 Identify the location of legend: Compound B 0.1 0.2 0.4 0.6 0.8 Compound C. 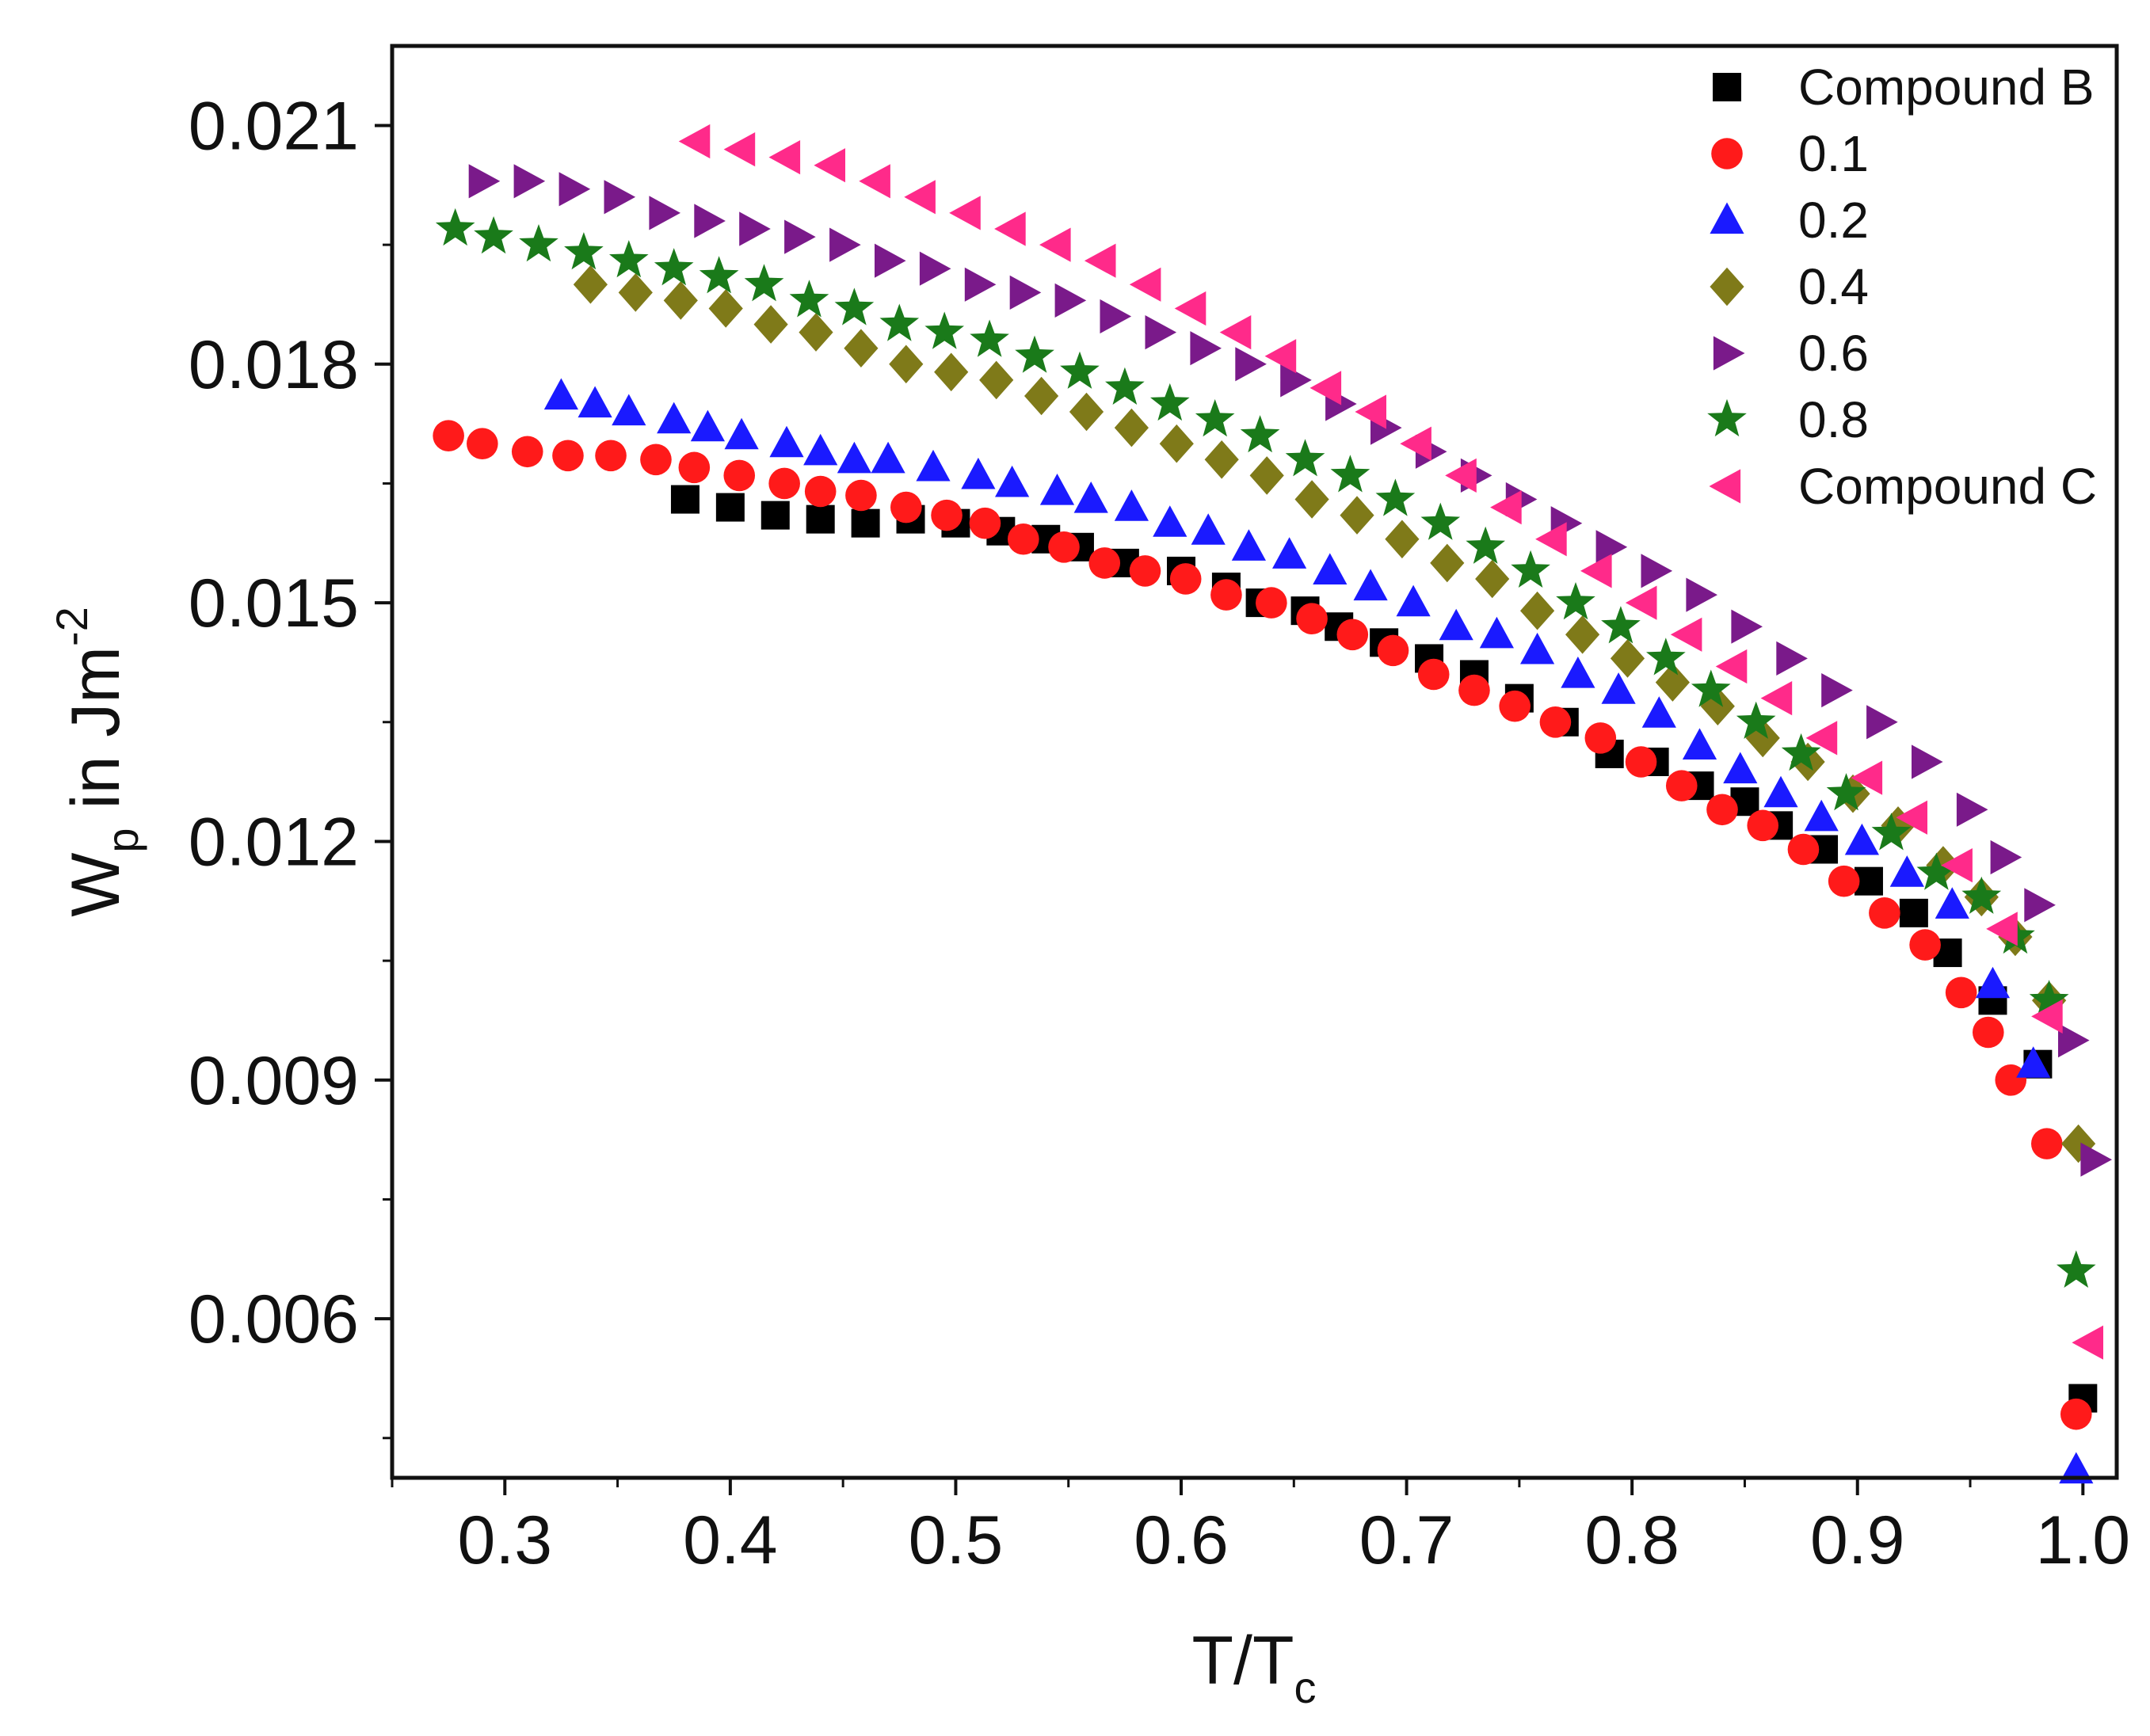
(1902, 287).